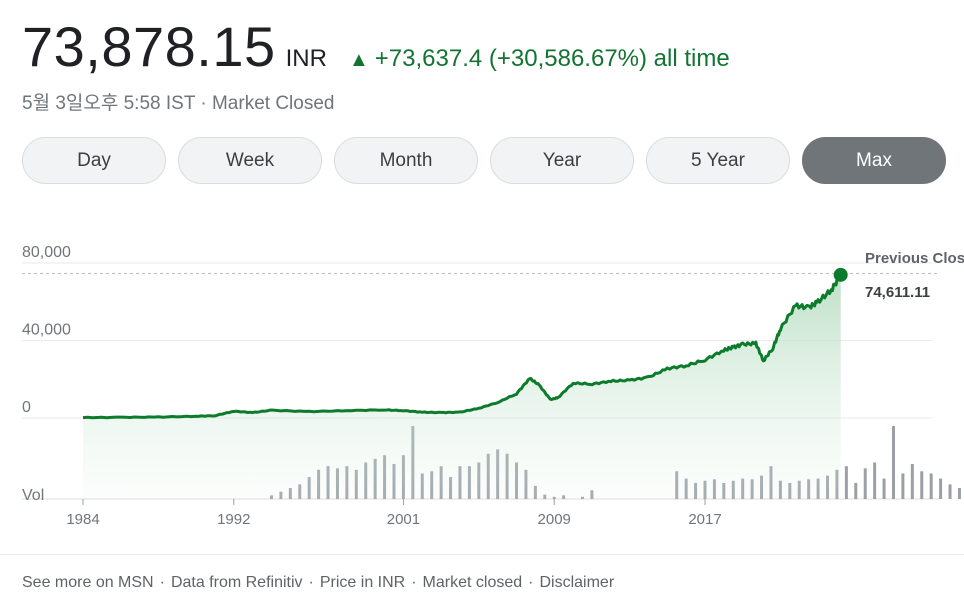 The height and width of the screenshot is (602, 964). I want to click on currency-code: INR, so click(306, 58).